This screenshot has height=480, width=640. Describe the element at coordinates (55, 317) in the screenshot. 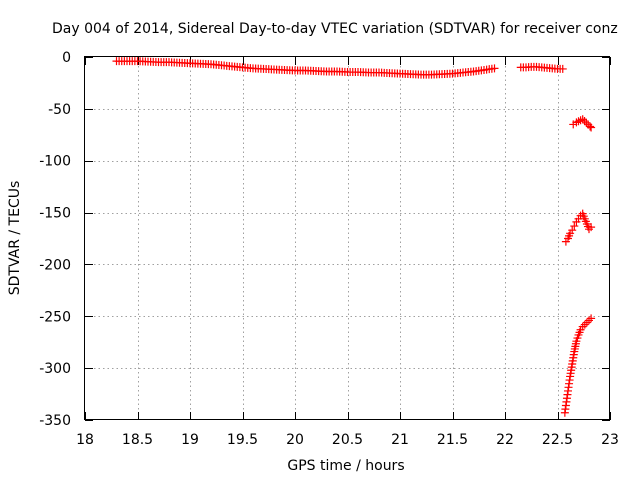

I see `y-tick-label: -250` at that location.